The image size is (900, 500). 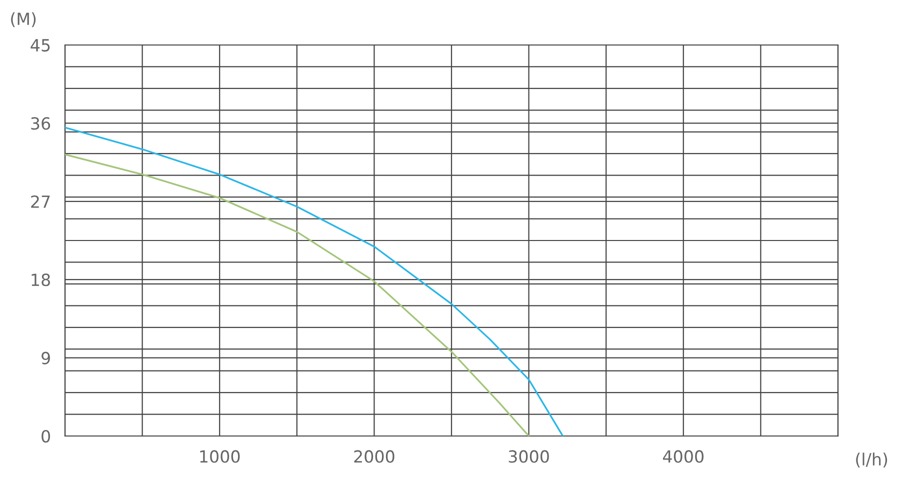 I want to click on y-tick-label: 0, so click(x=46, y=436).